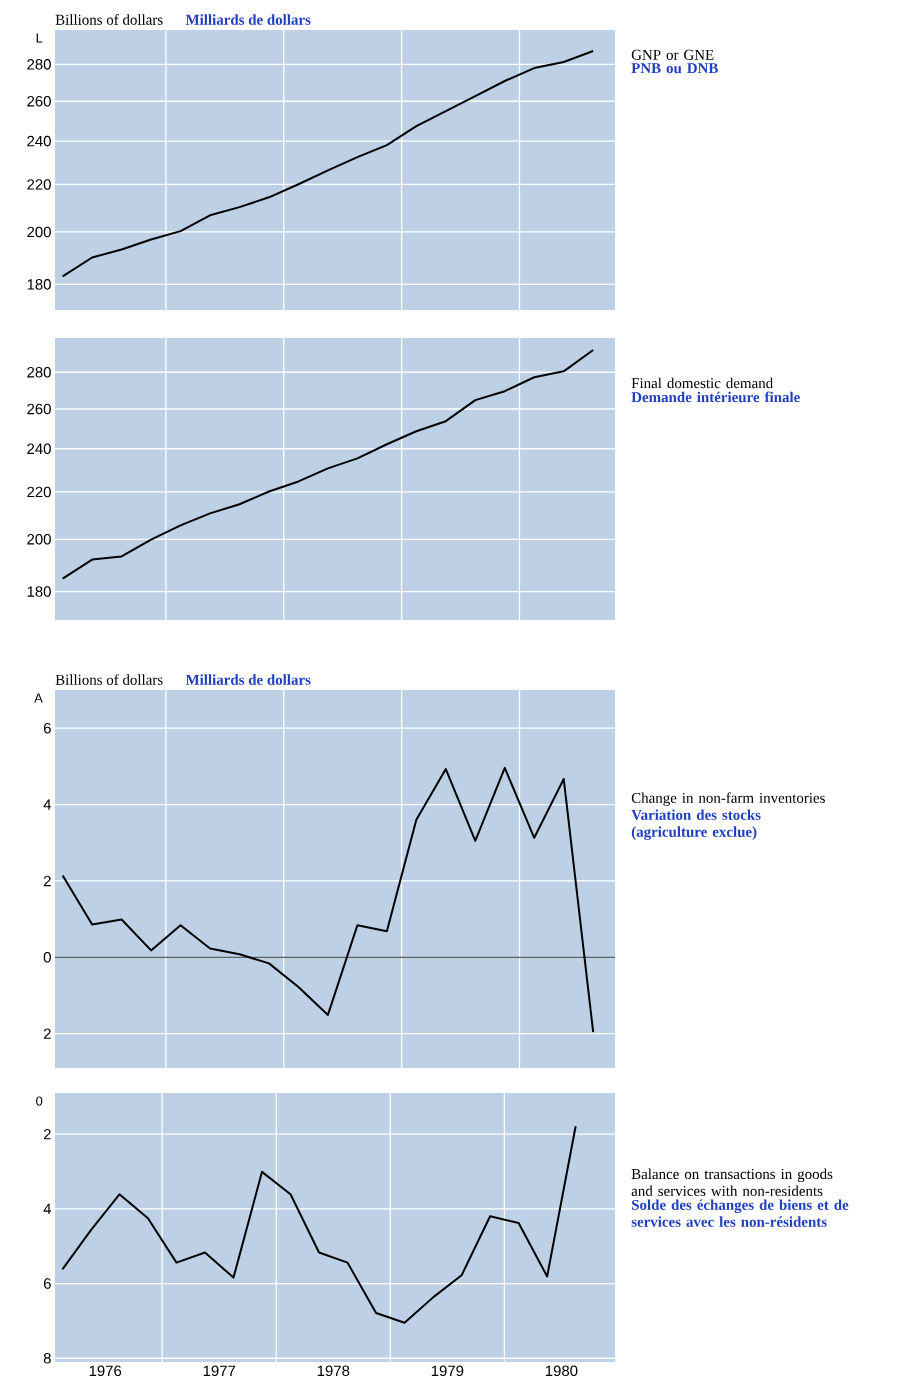 This screenshot has width=903, height=1400. What do you see at coordinates (47, 957) in the screenshot?
I see `y-tick-label: 0` at bounding box center [47, 957].